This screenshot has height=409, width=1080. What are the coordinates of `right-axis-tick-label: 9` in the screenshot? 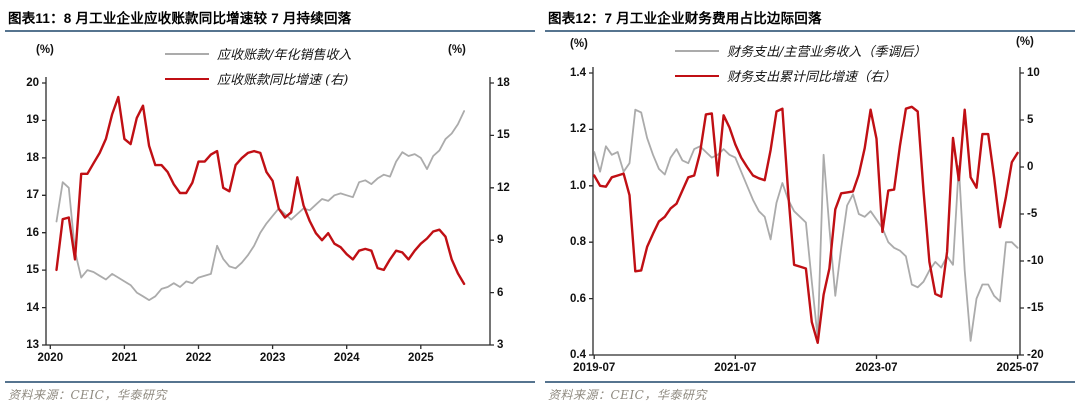 It's located at (500, 240).